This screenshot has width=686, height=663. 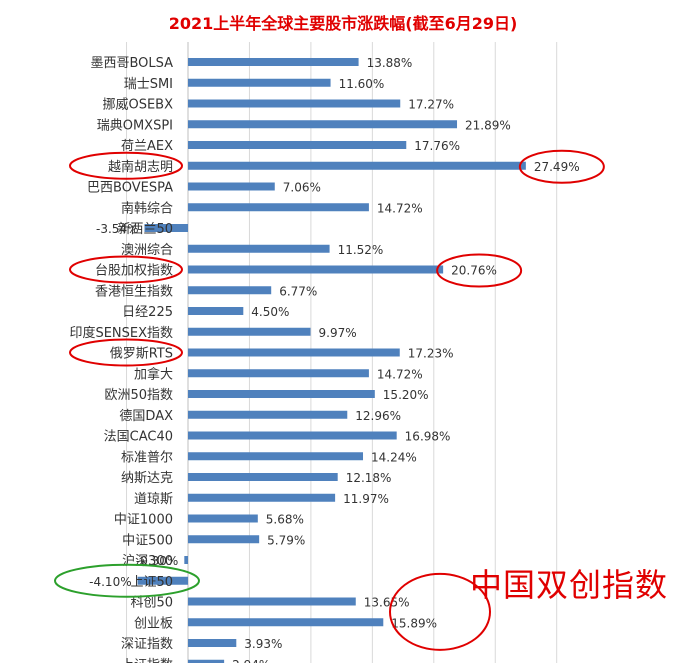 I want to click on category-label: 纳斯达克, so click(x=147, y=478).